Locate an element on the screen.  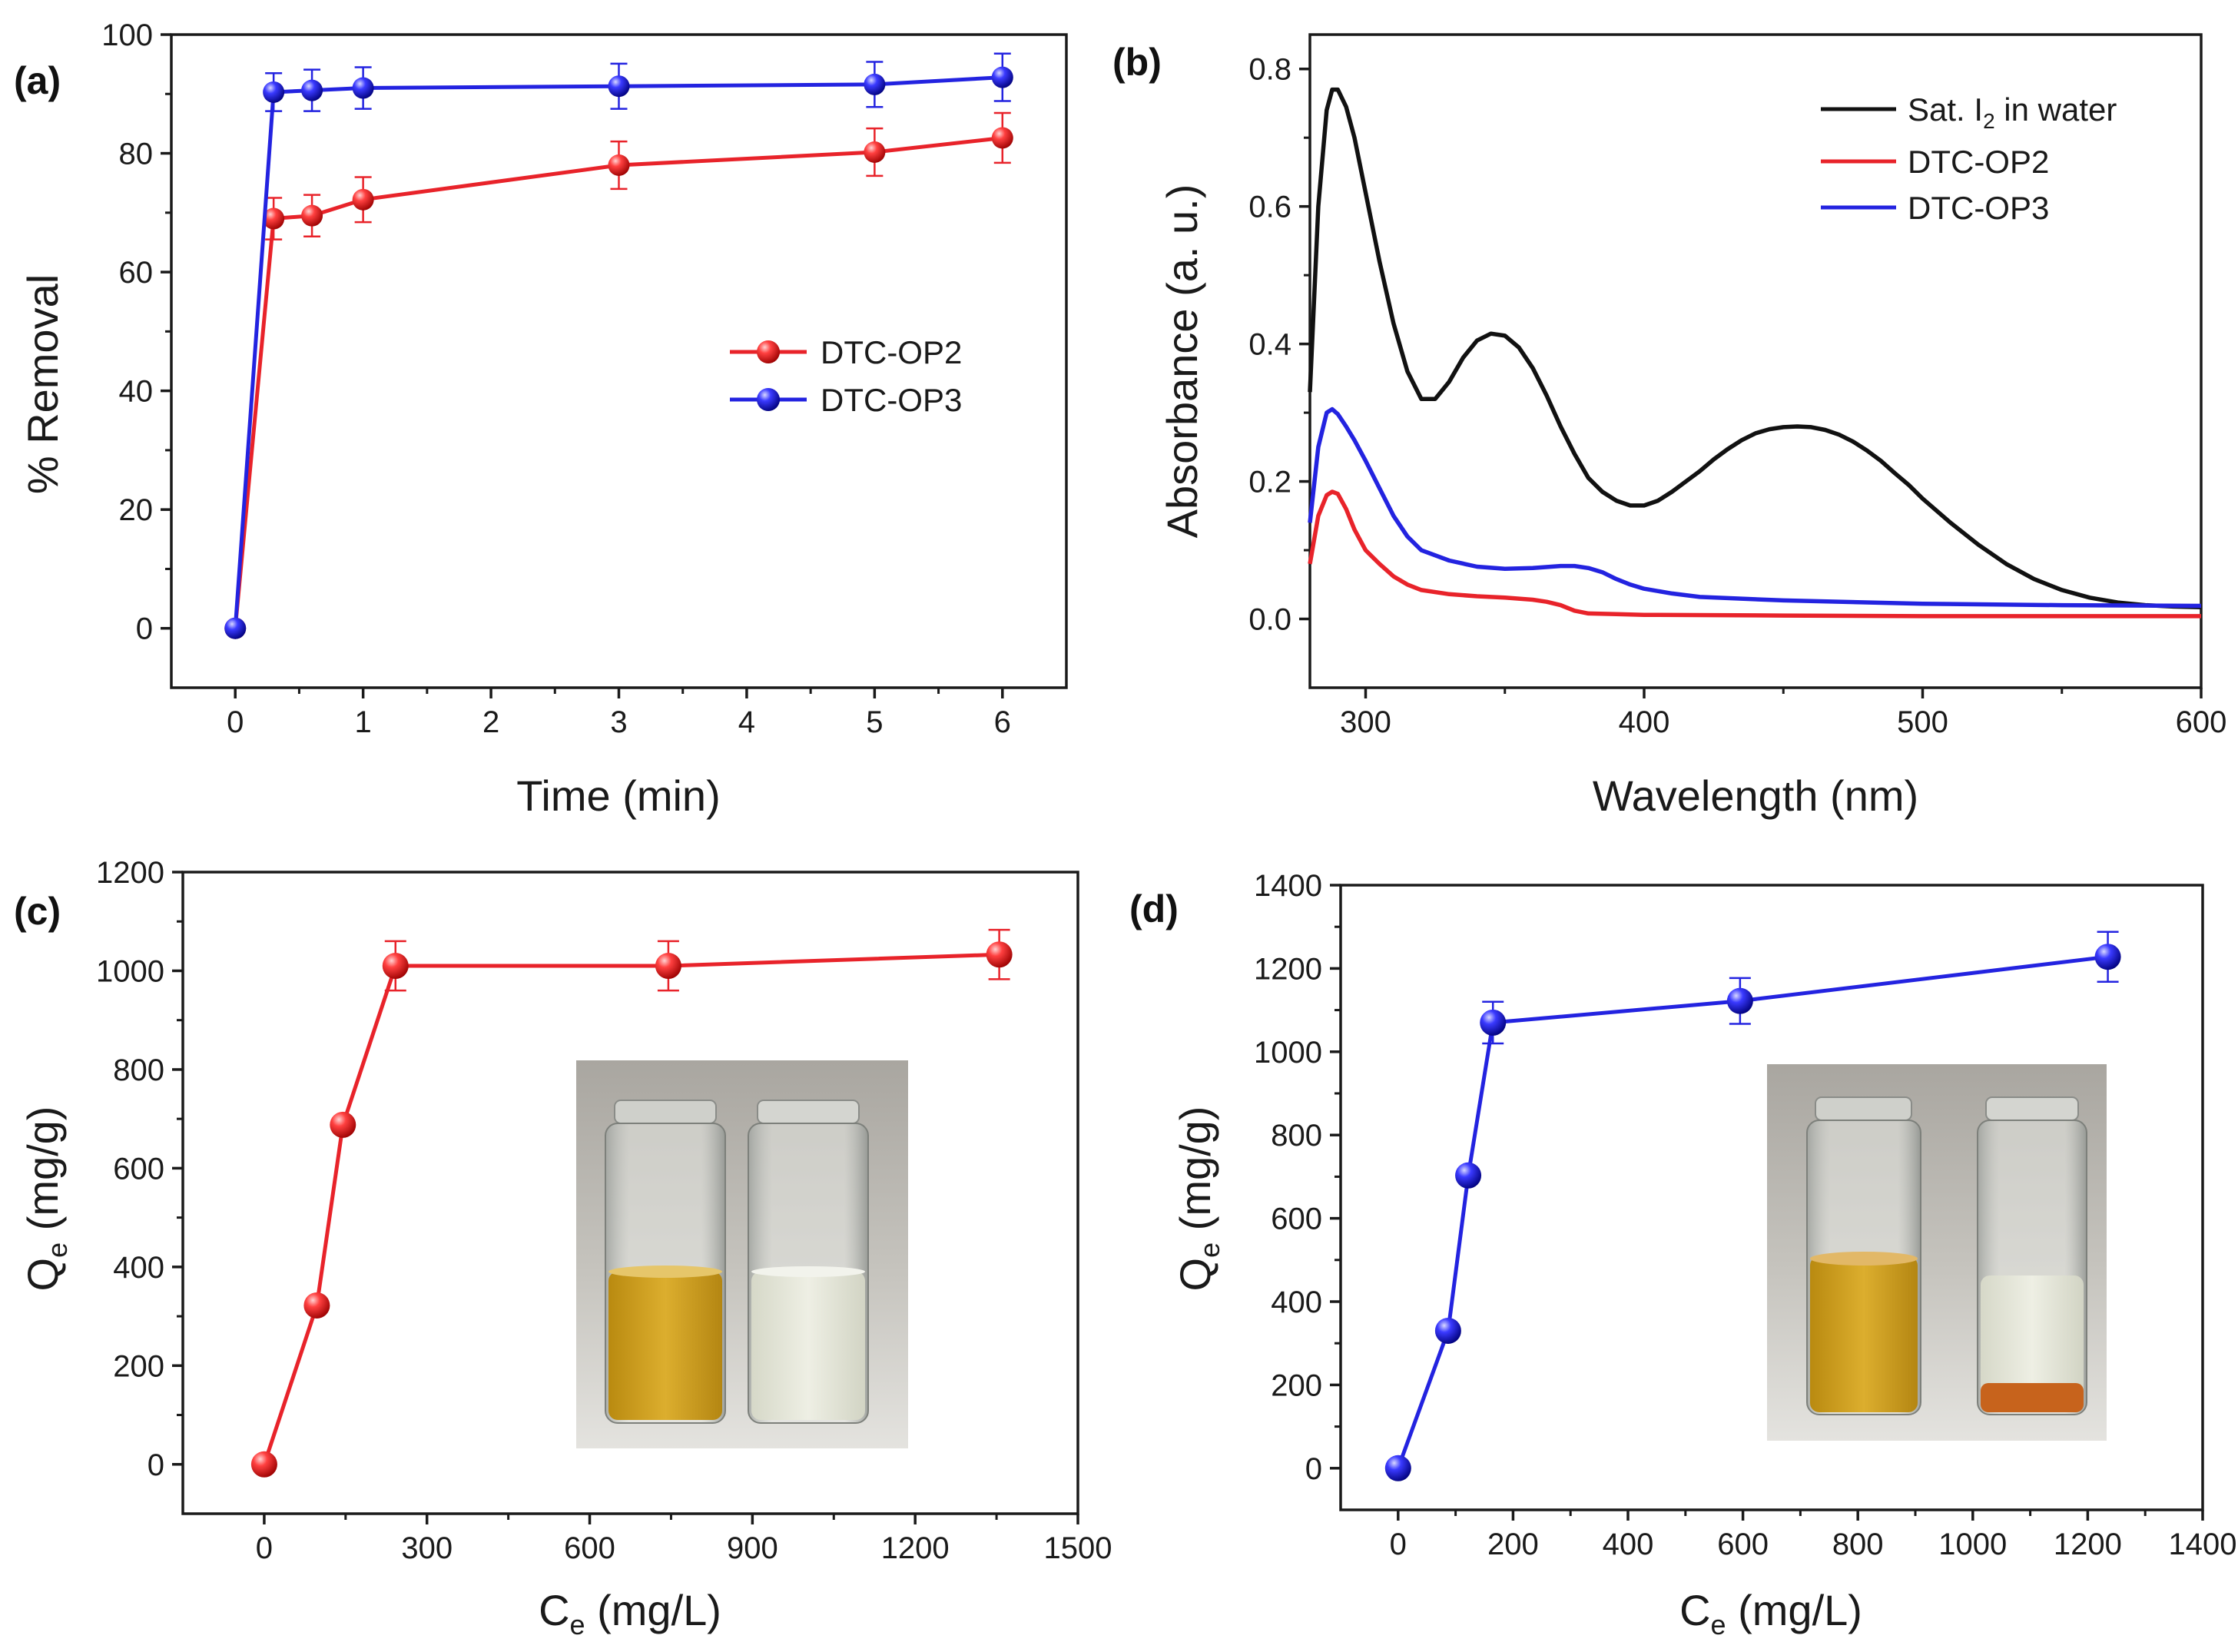
y-axis-ticks: 0 200 400 600 800 1000 1200 1400 is located at coordinates (1297, 1177).